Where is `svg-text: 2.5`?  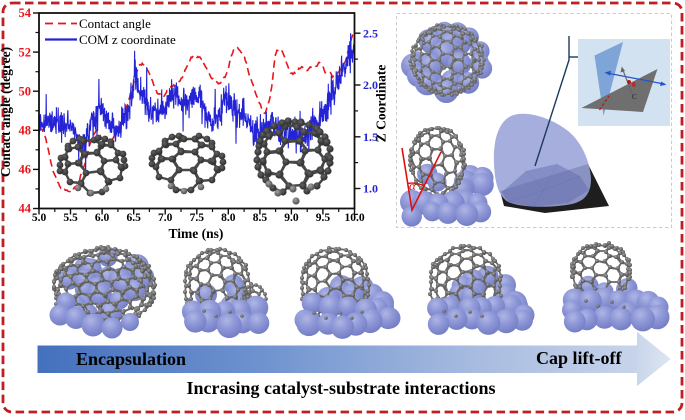
svg-text: 2.5 is located at coordinates (370, 34).